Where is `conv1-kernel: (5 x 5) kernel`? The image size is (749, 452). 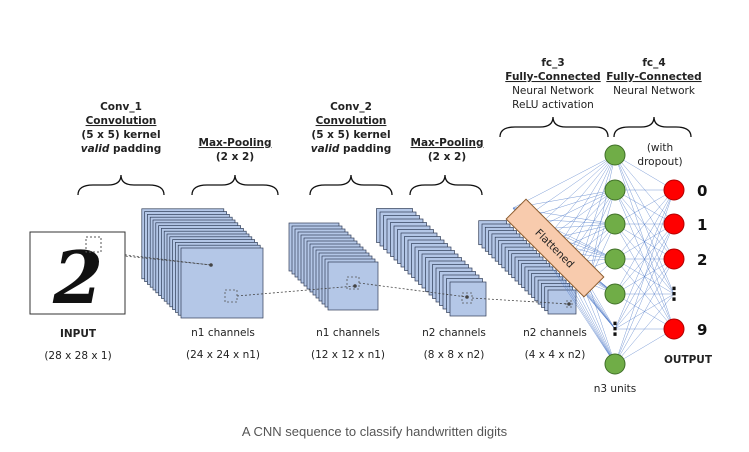 conv1-kernel: (5 x 5) kernel is located at coordinates (120, 135).